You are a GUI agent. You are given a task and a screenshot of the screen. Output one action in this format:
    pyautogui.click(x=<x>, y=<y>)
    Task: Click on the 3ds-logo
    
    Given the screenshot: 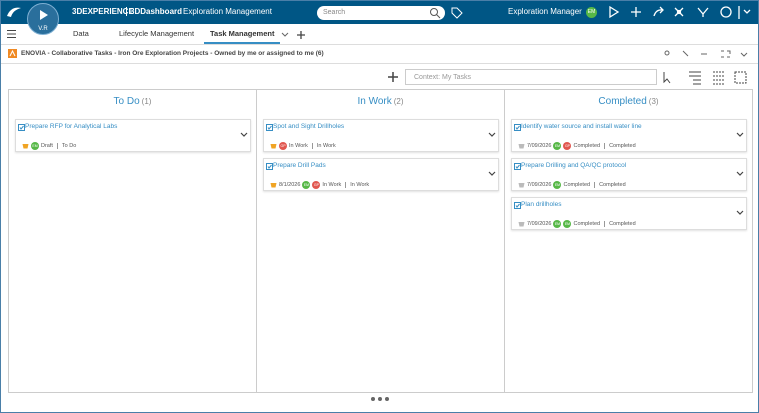 What is the action you would take?
    pyautogui.click(x=14, y=12)
    